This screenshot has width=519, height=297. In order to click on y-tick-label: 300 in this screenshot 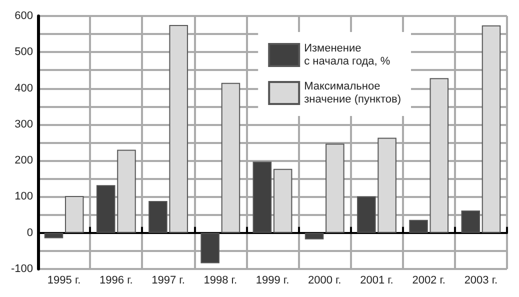, I will do `click(23, 124)`.